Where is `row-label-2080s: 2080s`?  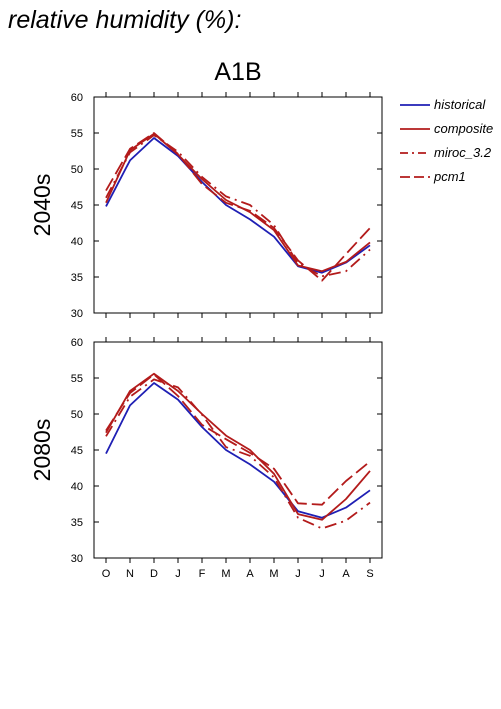
row-label-2080s: 2080s is located at coordinates (42, 450).